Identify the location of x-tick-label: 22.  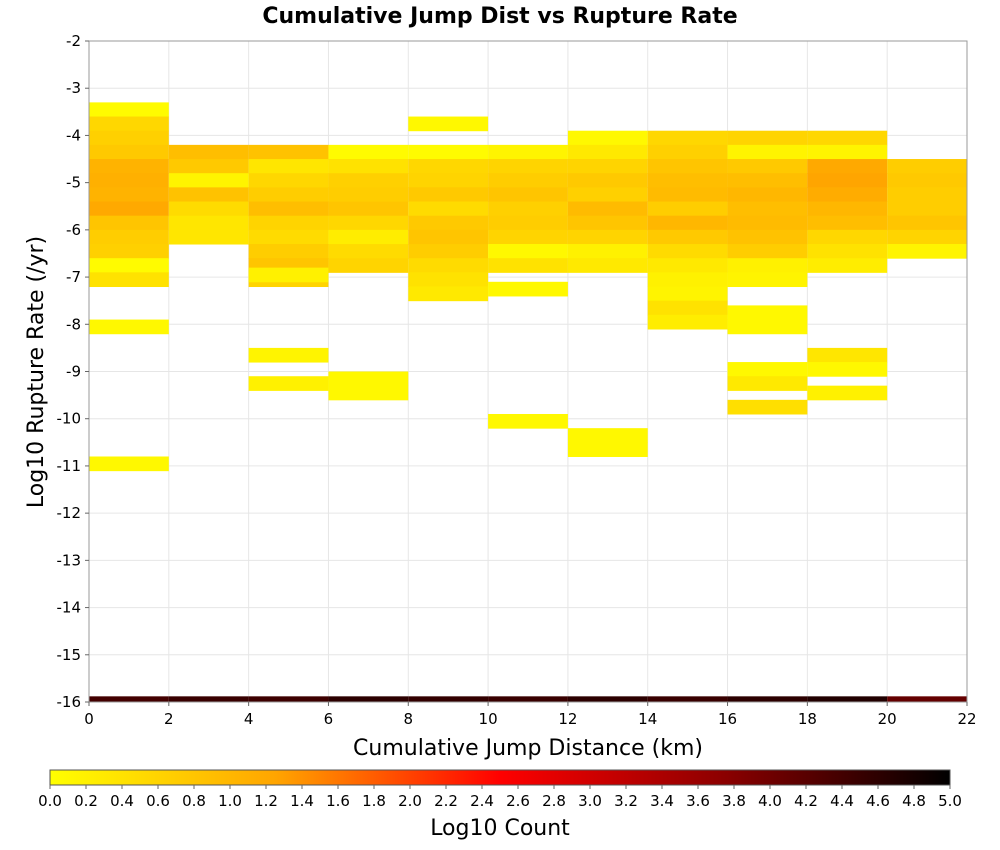
(966, 719).